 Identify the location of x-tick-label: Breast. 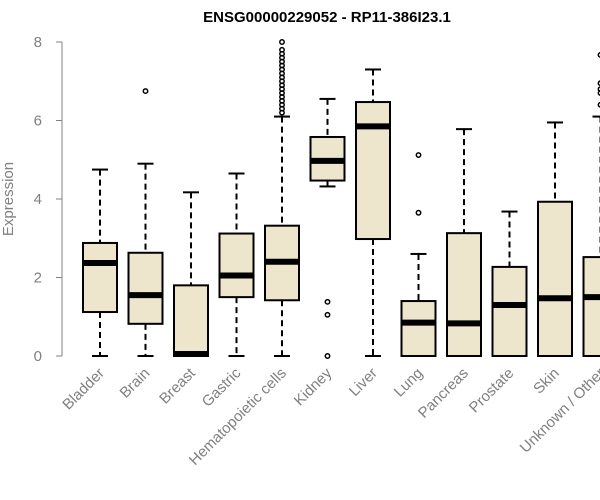
(177, 385).